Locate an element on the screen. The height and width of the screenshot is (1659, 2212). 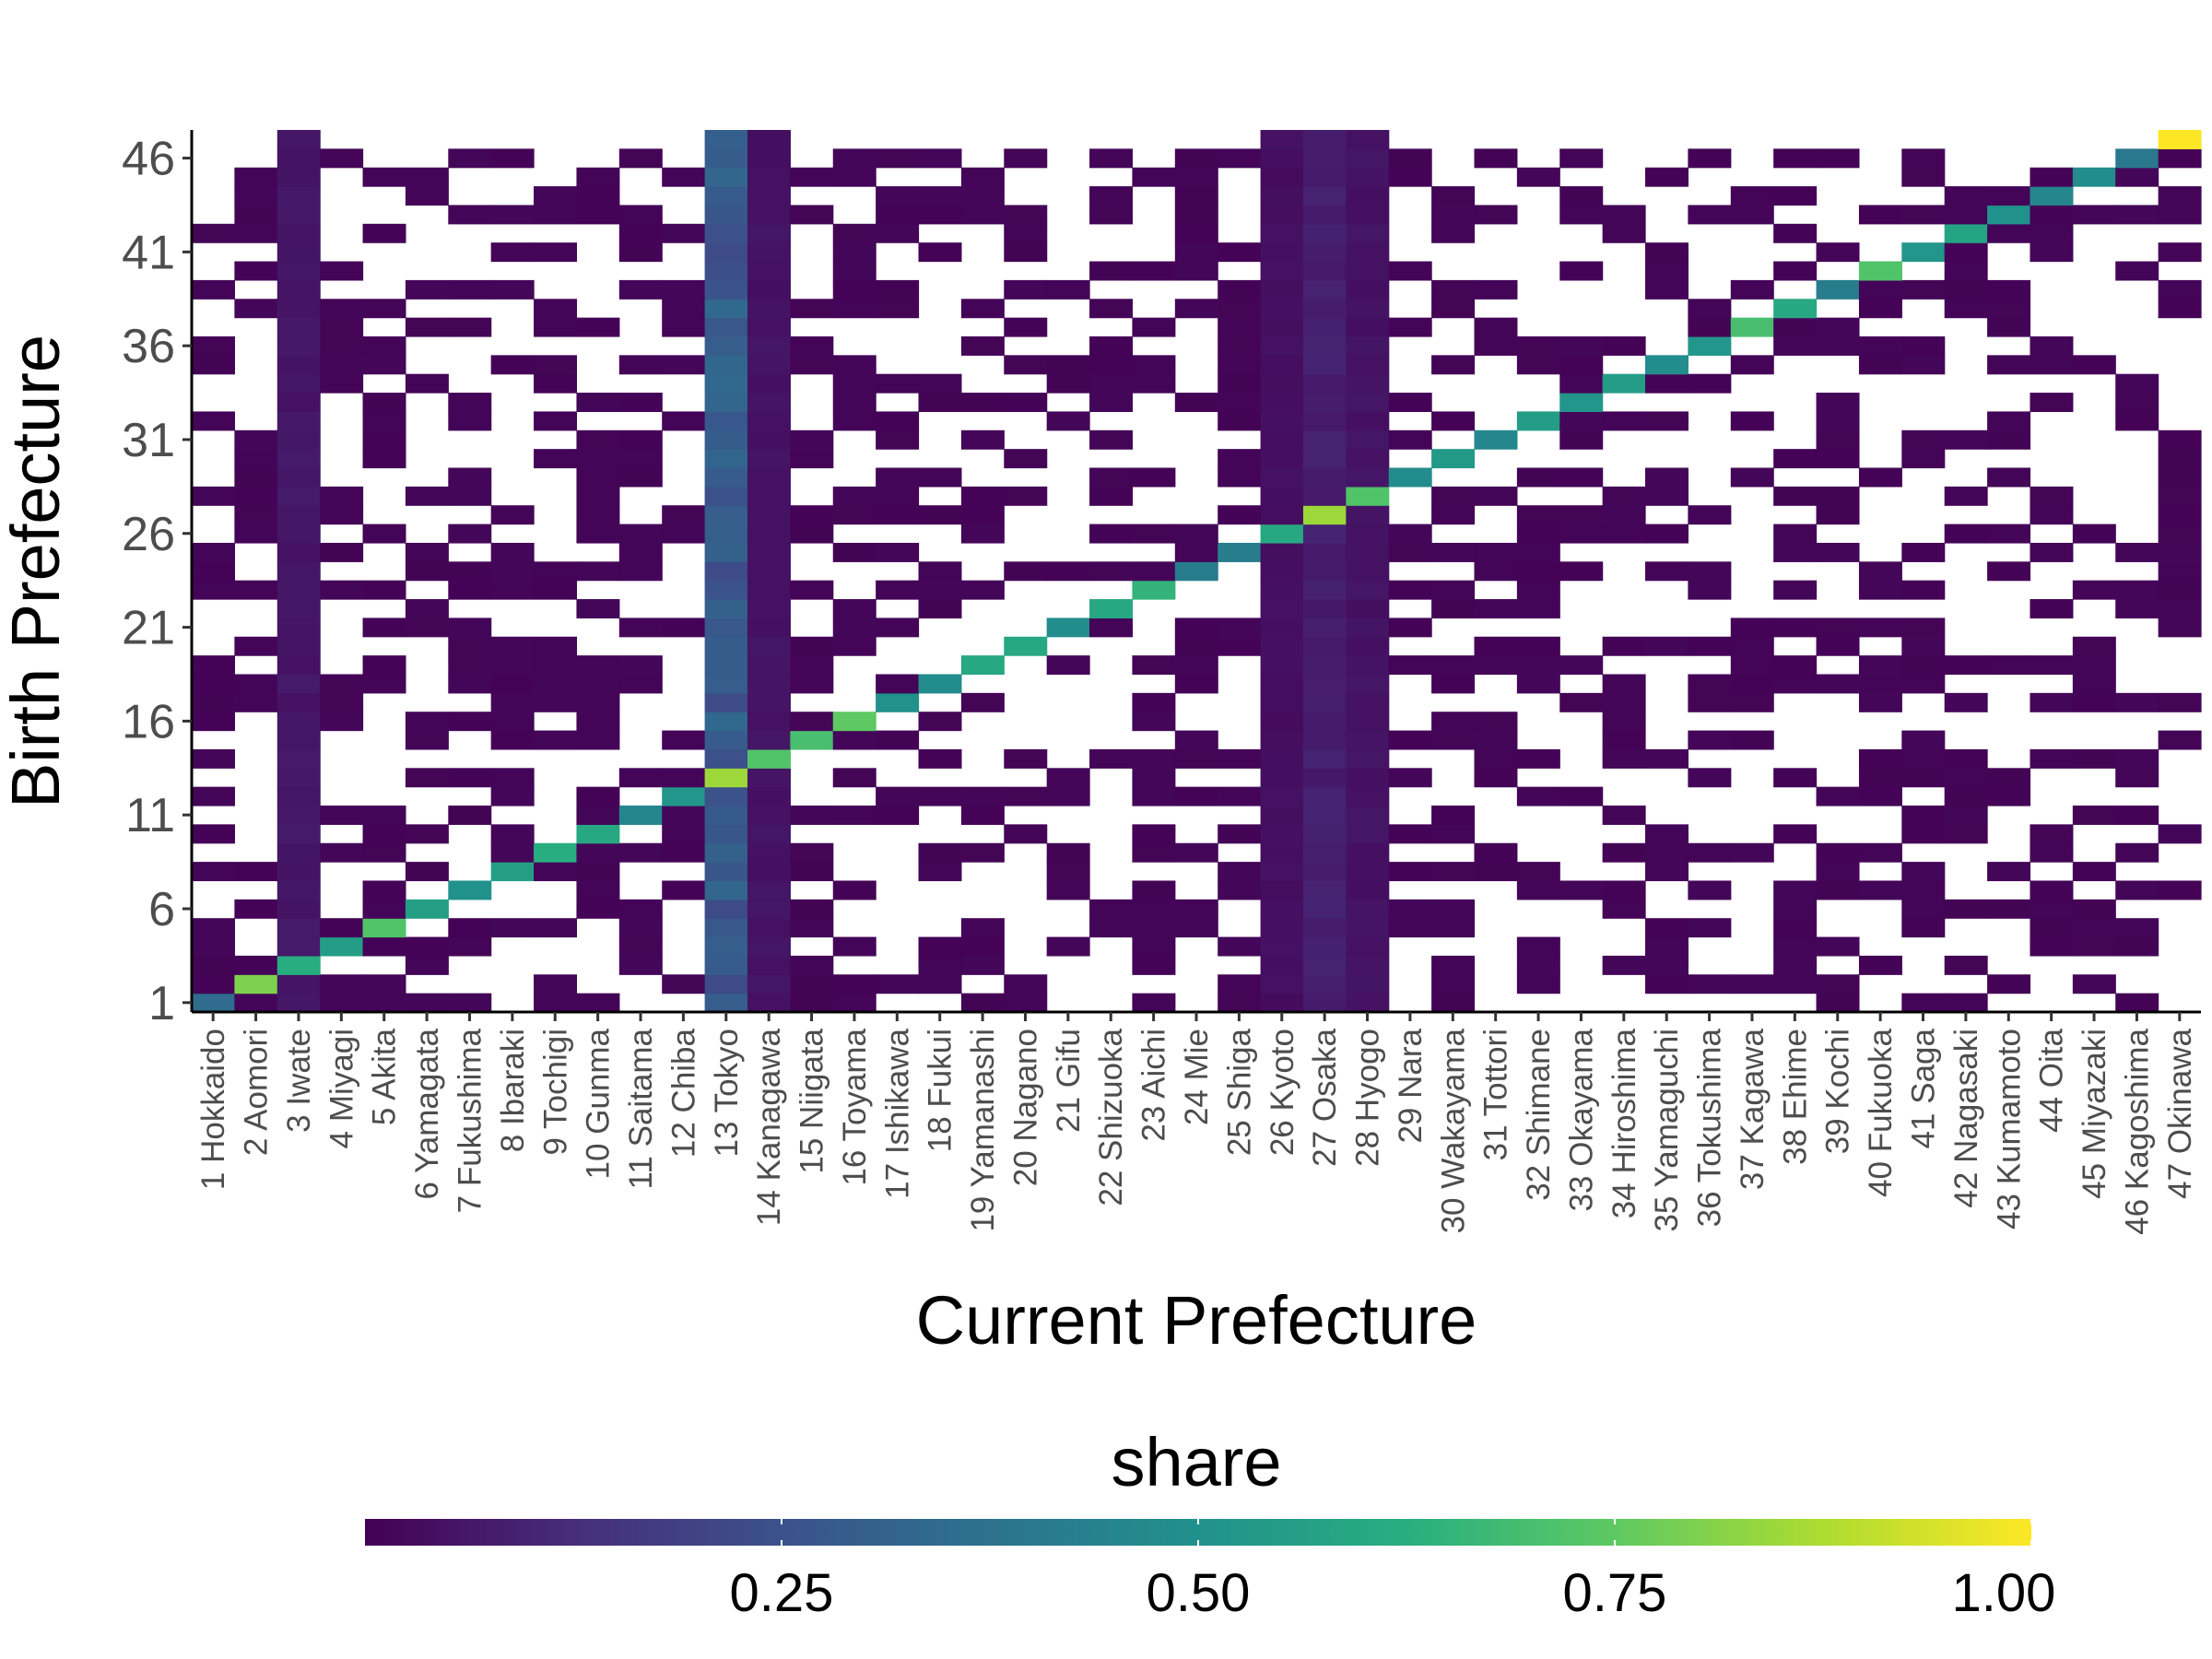
x-tick-label: 46 Kagoshima is located at coordinates (2137, 1131).